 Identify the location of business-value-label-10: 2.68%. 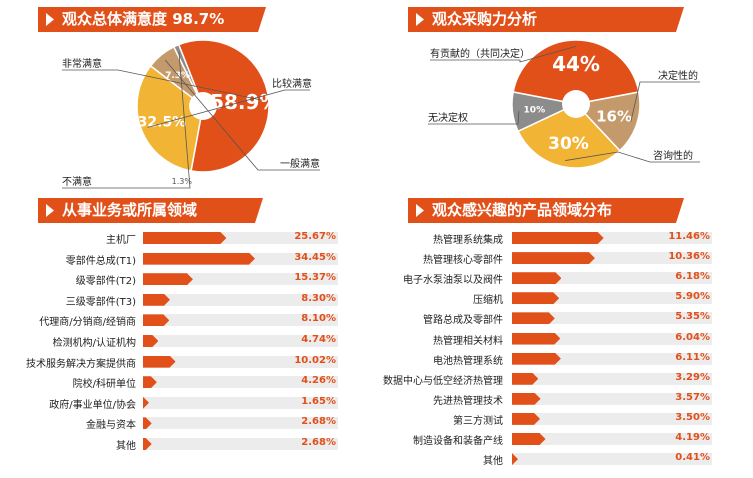
(318, 442).